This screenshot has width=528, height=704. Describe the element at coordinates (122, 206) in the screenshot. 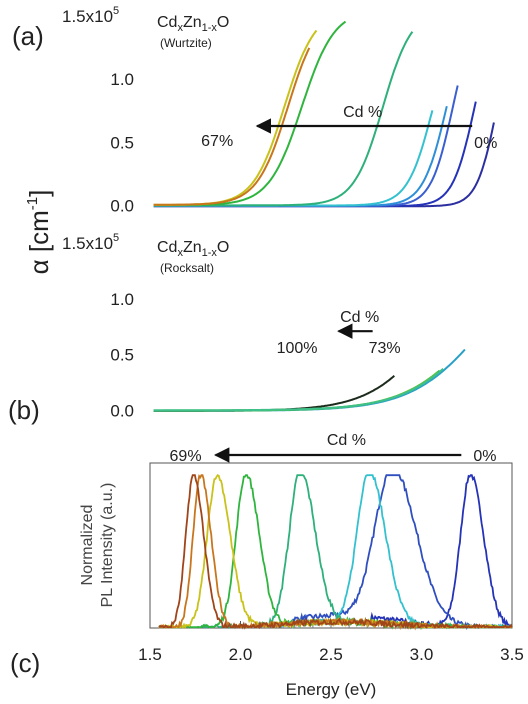

I see `panel-a-ytick-label: 0.0` at that location.